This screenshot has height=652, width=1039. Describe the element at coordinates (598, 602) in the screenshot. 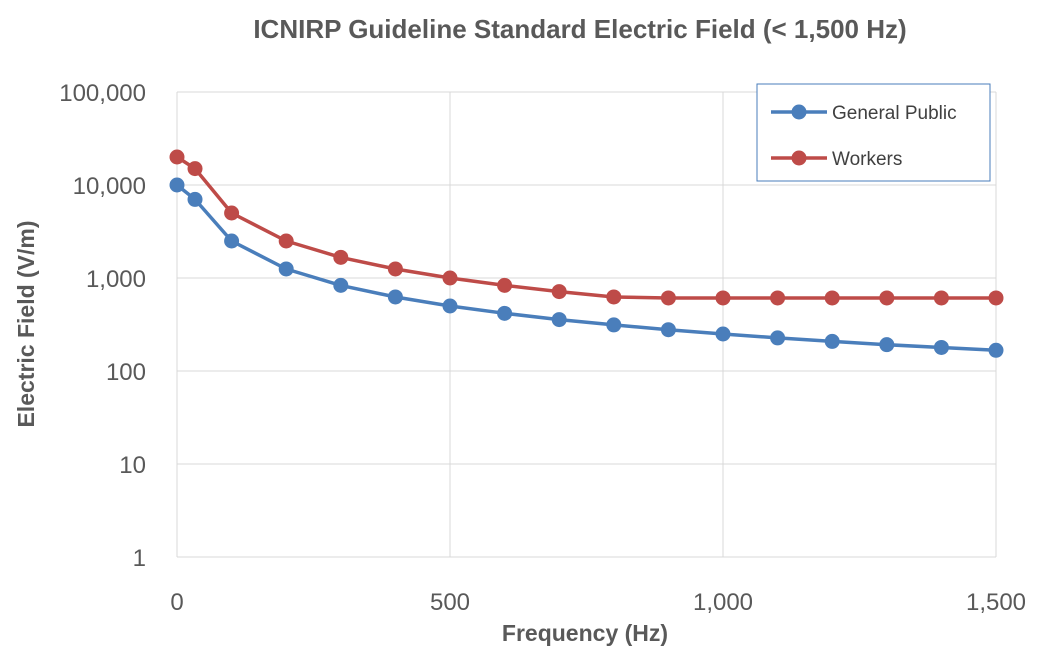

I see `x-tick-labels: 0 500 1,000 1,500` at that location.